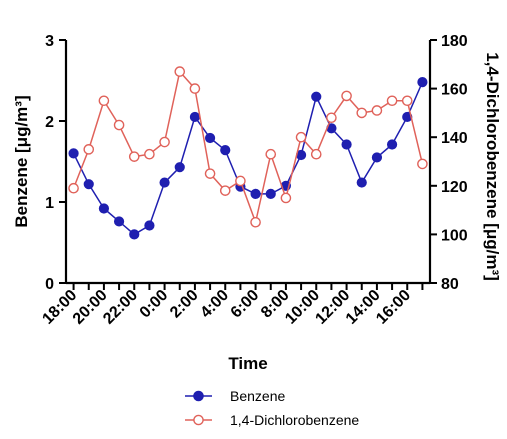 Image resolution: width=507 pixels, height=439 pixels. Describe the element at coordinates (120, 307) in the screenshot. I see `x-tick-label: 22:00` at that location.